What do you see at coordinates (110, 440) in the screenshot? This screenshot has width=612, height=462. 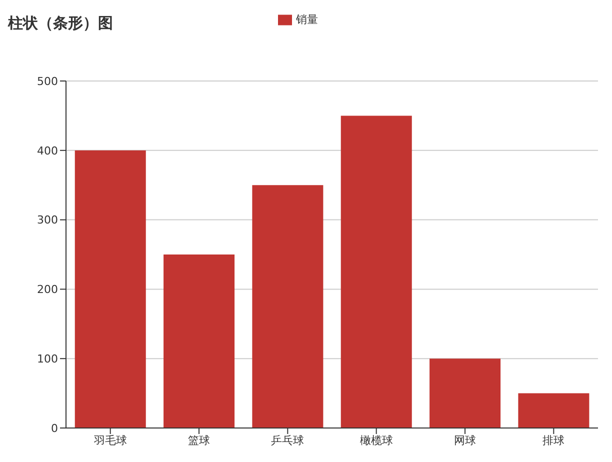 I see `x-tick-label: 羽毛球` at bounding box center [110, 440].